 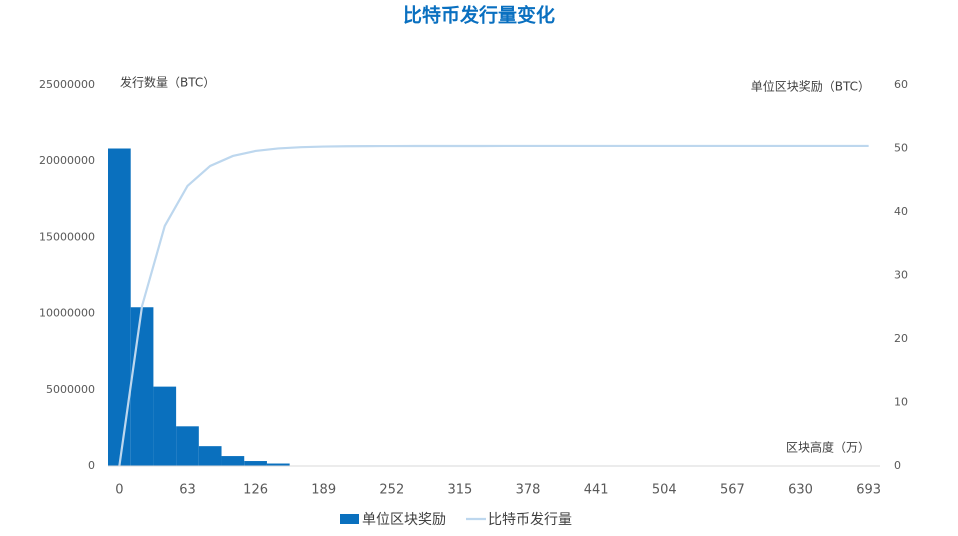 What do you see at coordinates (187, 490) in the screenshot?
I see `x-tick-label: 63` at bounding box center [187, 490].